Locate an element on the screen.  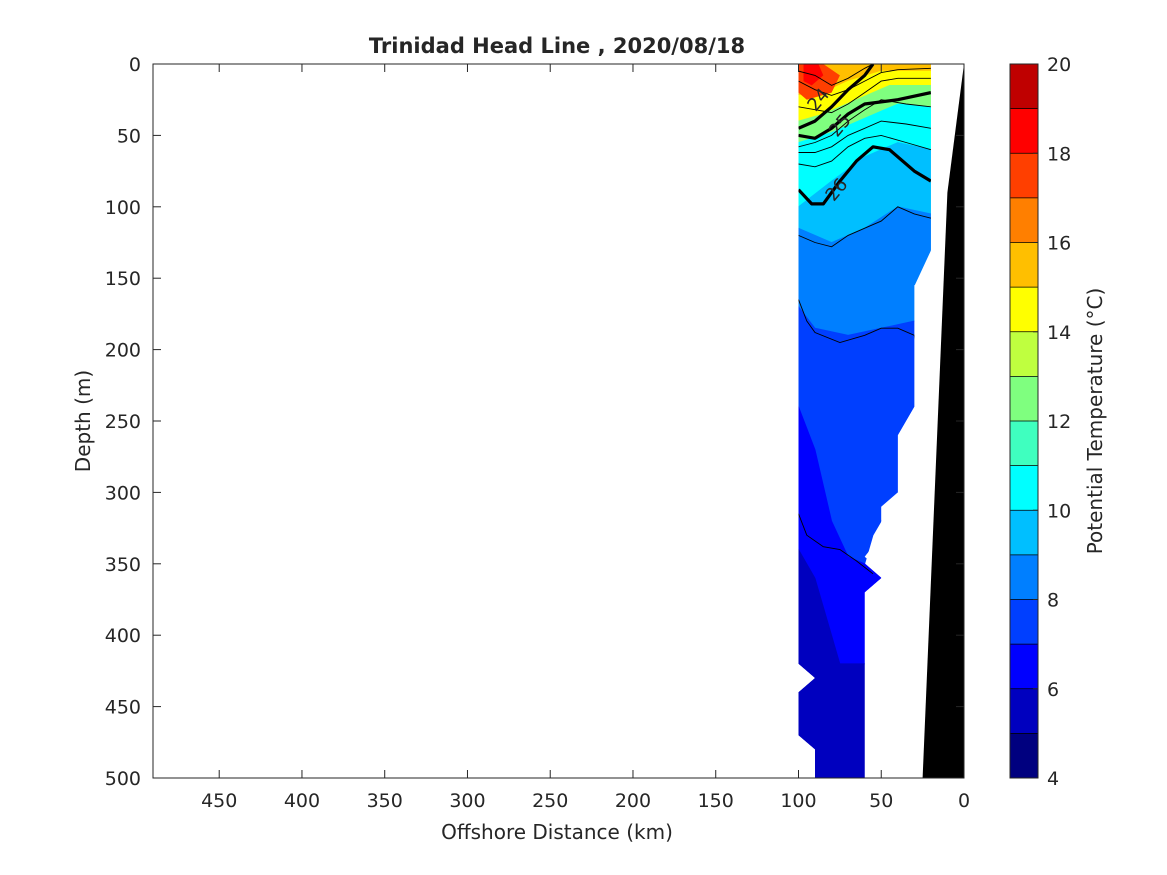
x-tick-label: 450 is located at coordinates (219, 801).